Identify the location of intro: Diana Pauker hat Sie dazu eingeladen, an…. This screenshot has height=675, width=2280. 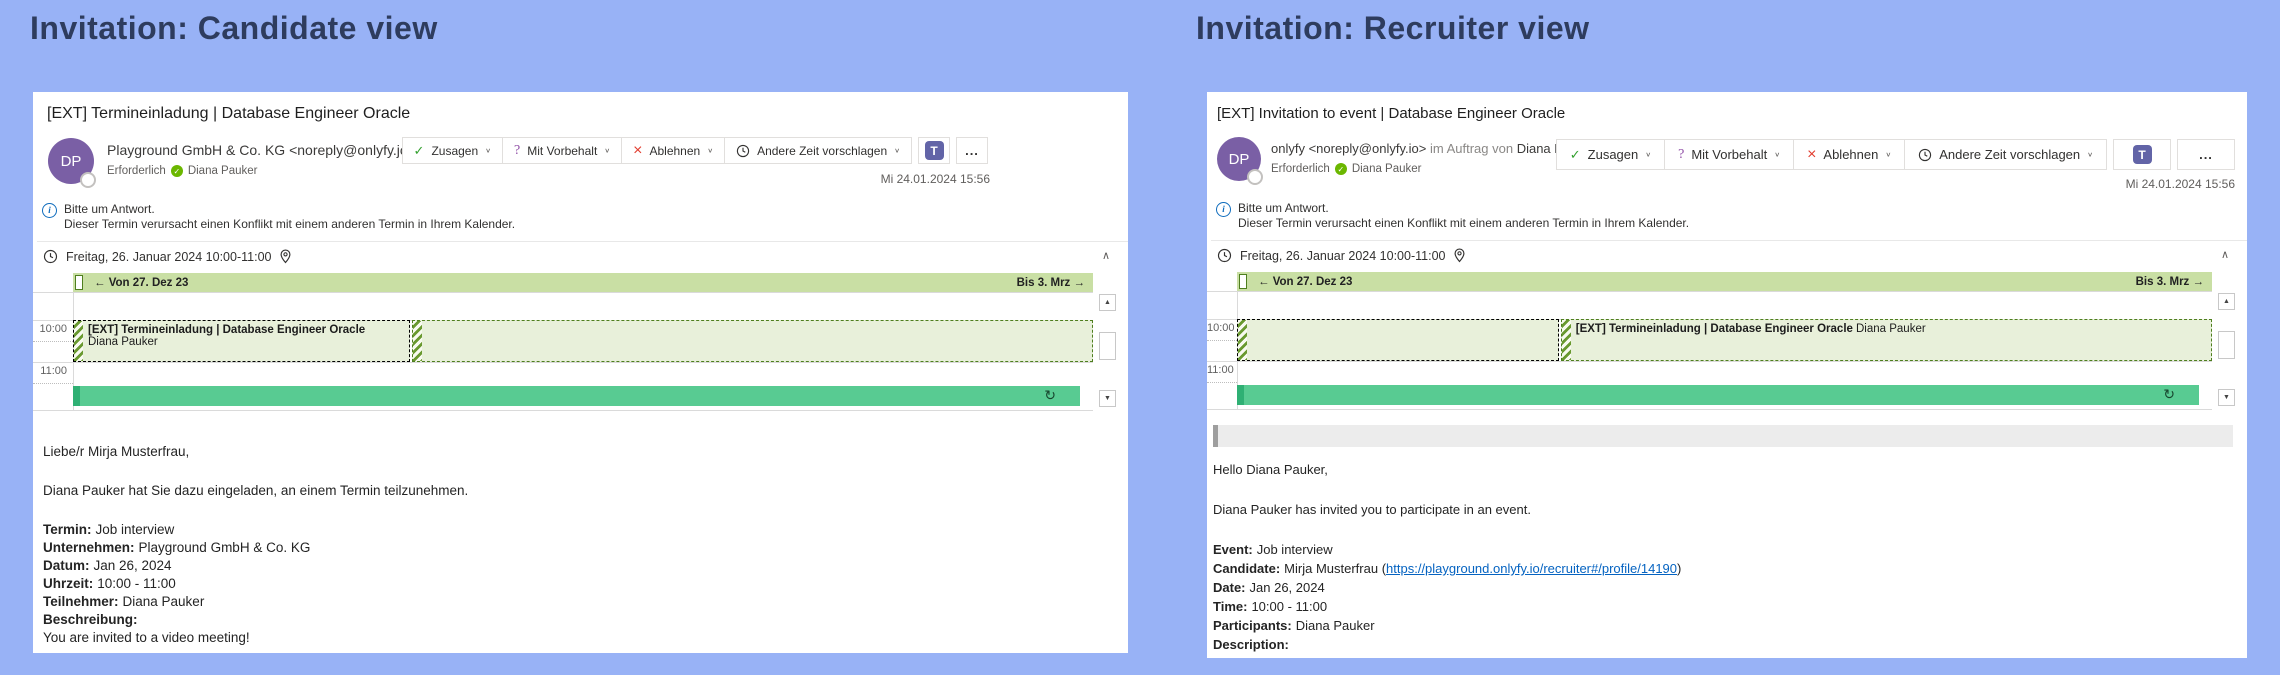
(256, 490).